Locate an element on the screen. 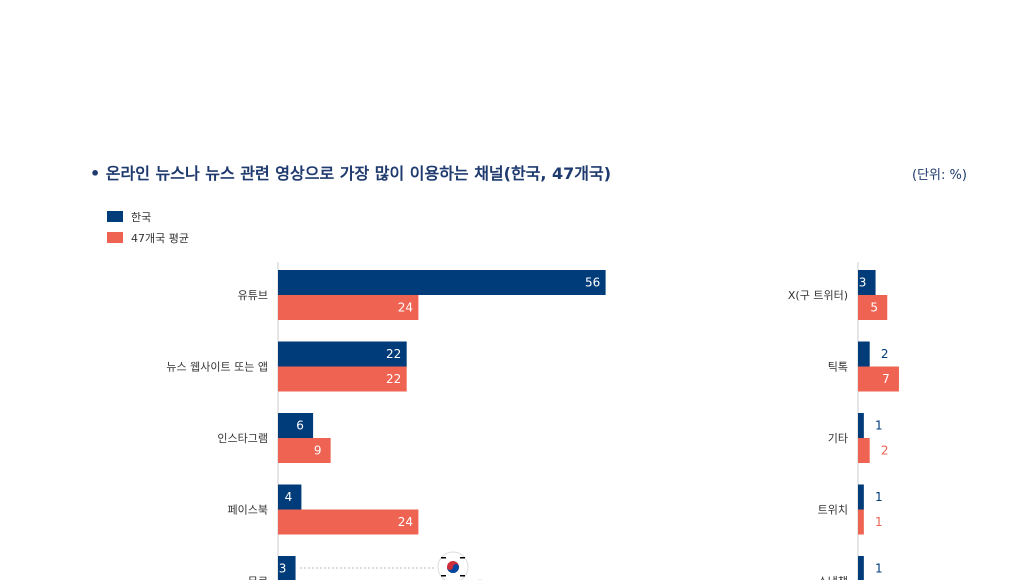 Image resolution: width=1021 pixels, height=580 pixels. category-label: 스냅챗 is located at coordinates (833, 577).